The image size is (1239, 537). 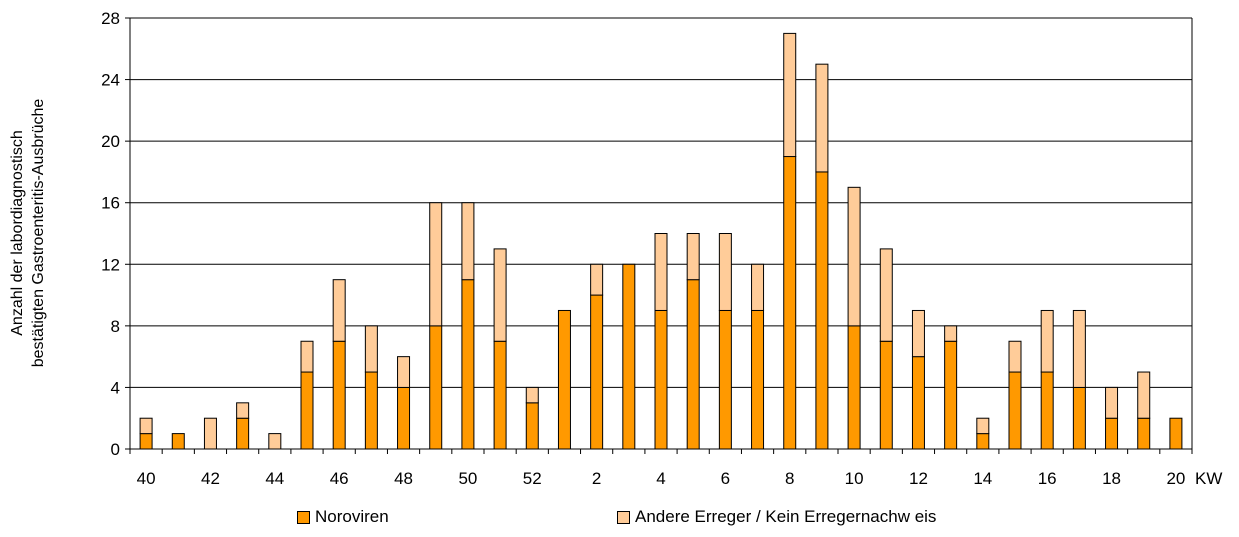 I want to click on legend-item-noroviren: Noroviren, so click(x=343, y=517).